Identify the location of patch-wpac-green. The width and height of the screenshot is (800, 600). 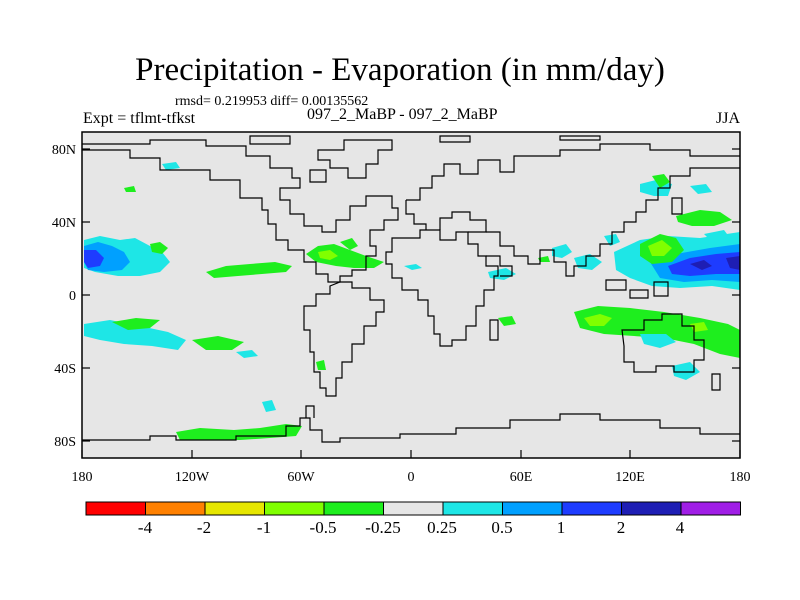
(159, 248).